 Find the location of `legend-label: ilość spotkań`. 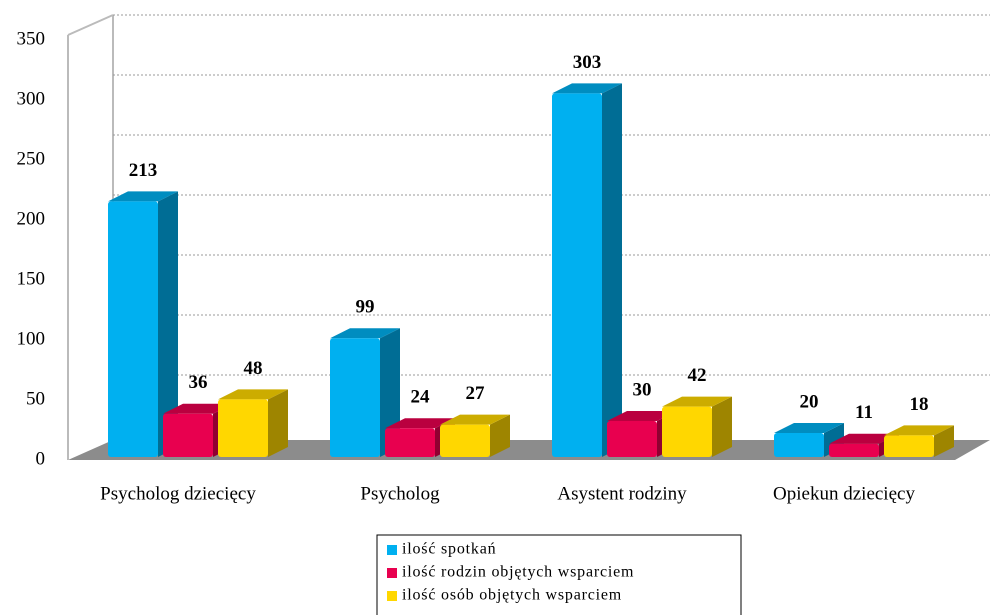

legend-label: ilość spotkań is located at coordinates (449, 549).